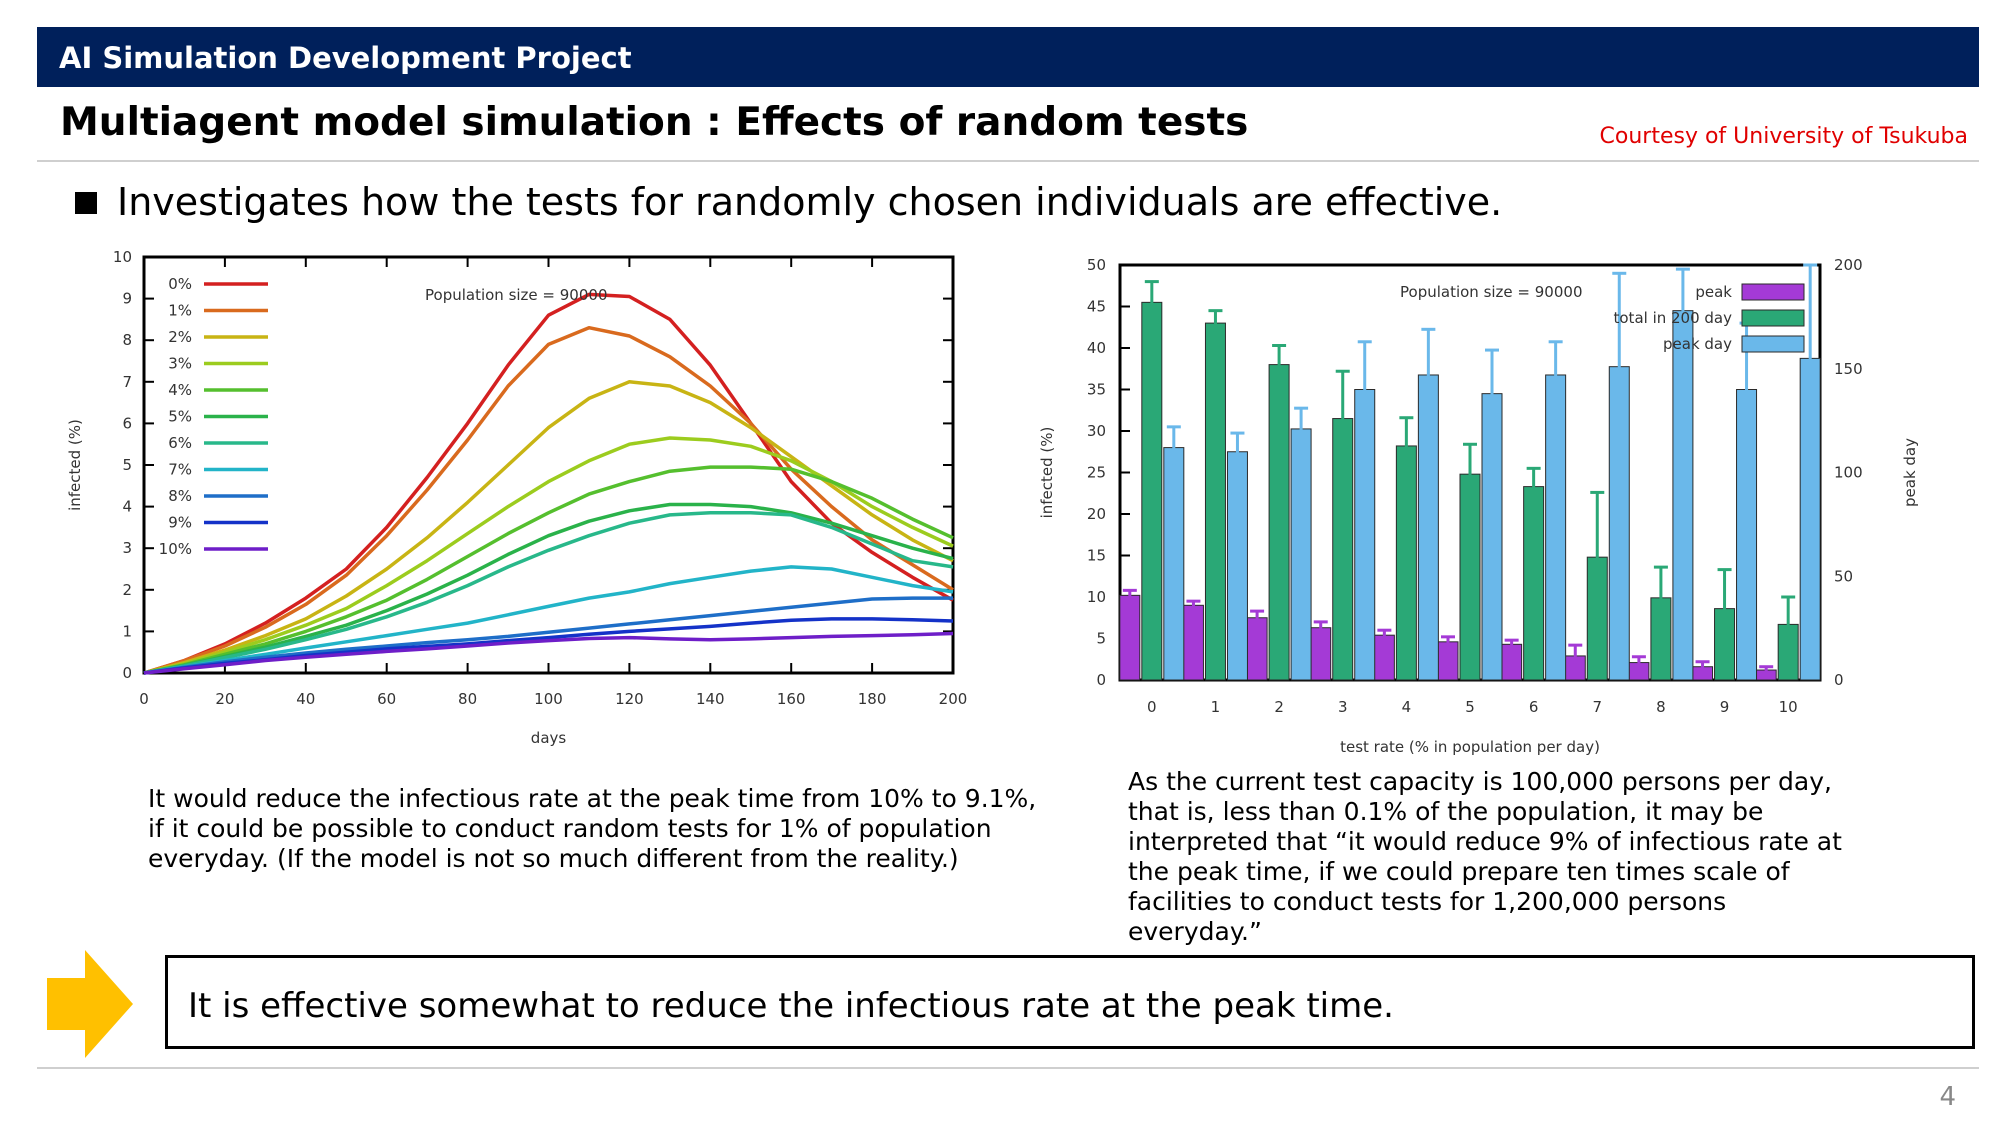  What do you see at coordinates (127, 382) in the screenshot?
I see `y-tick-label: 7` at bounding box center [127, 382].